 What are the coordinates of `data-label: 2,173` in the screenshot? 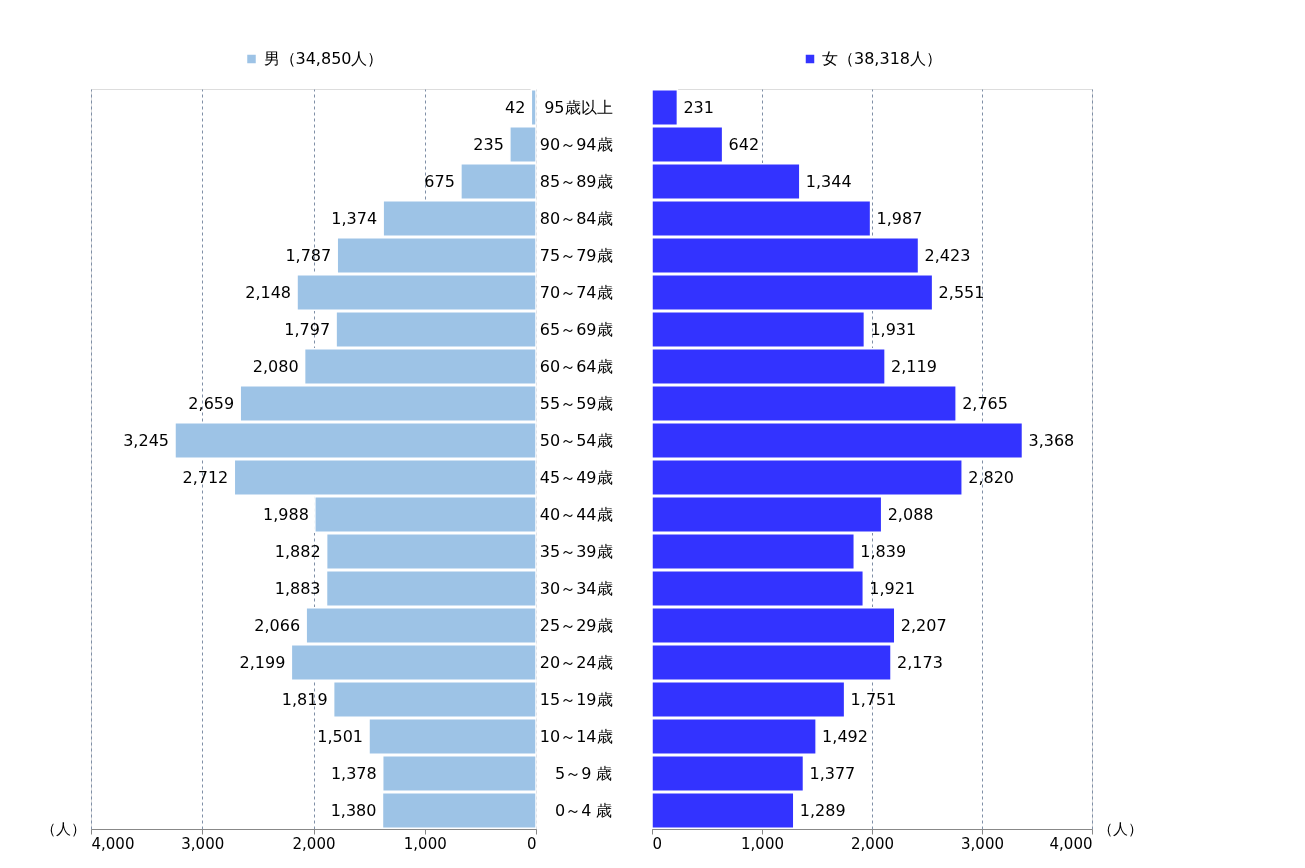 It's located at (920, 662).